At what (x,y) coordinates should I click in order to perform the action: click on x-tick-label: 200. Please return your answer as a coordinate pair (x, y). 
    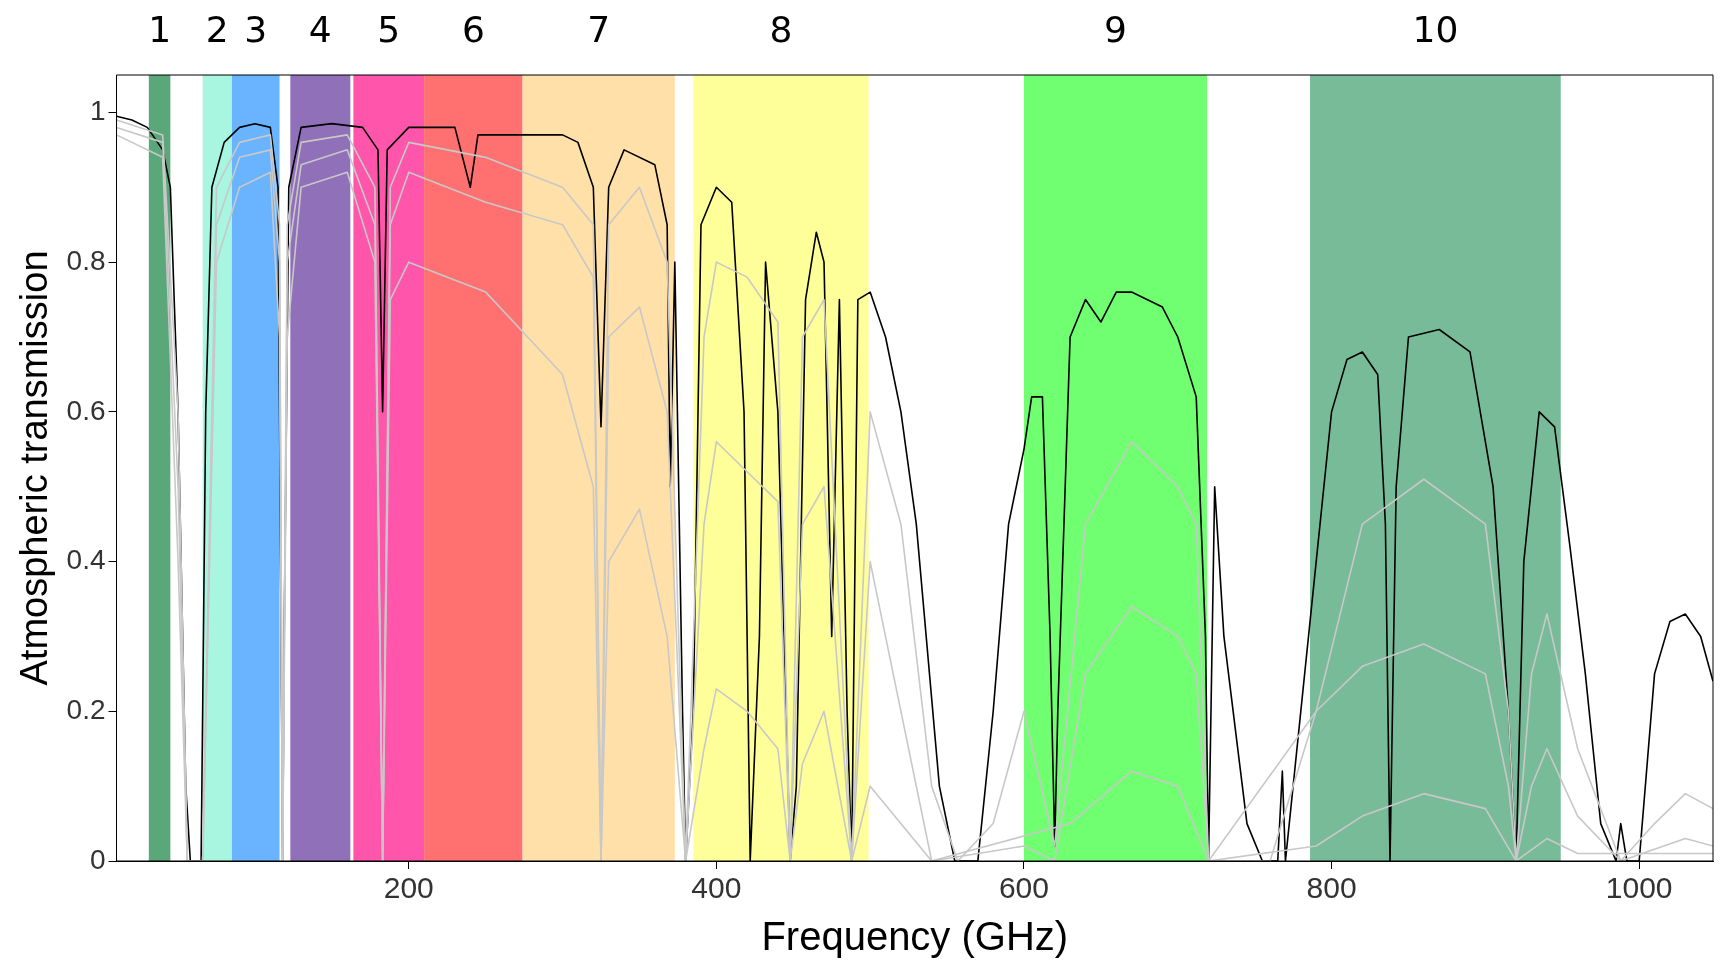
    Looking at the image, I should click on (408, 888).